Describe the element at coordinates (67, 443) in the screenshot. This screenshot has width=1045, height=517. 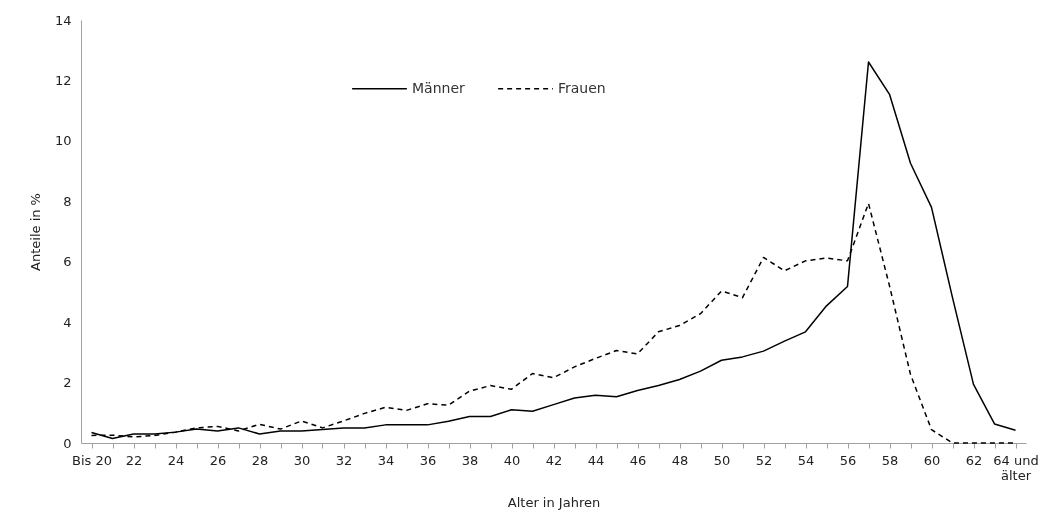
I see `y-tick-label: 0` at that location.